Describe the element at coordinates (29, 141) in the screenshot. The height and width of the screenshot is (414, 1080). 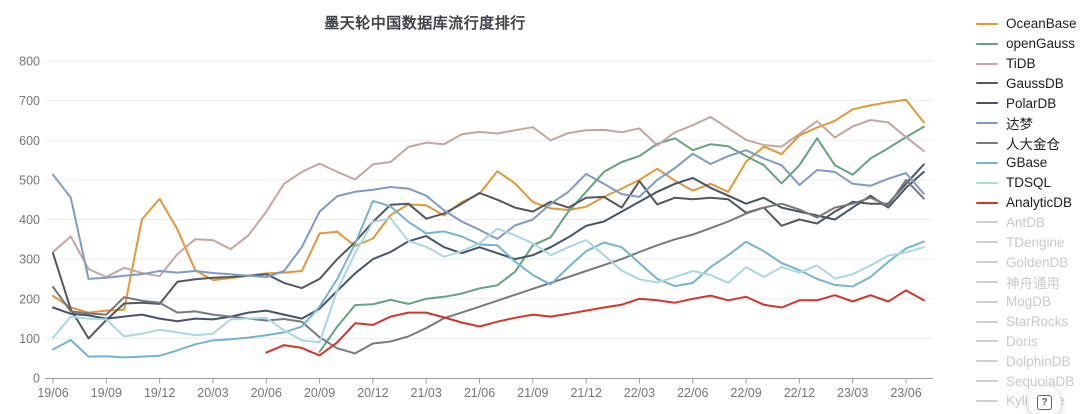
I see `y-tick-label: 600` at that location.